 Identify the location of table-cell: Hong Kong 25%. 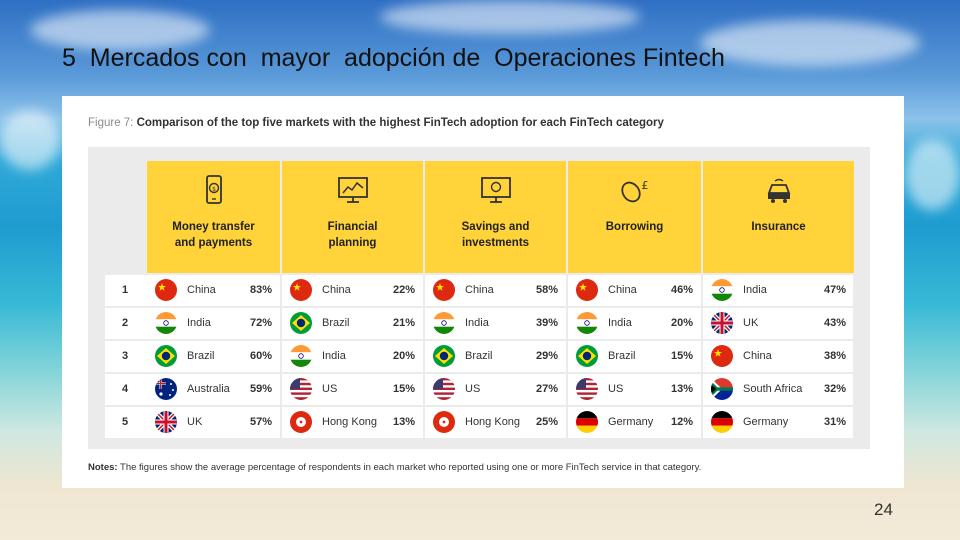
(495, 422).